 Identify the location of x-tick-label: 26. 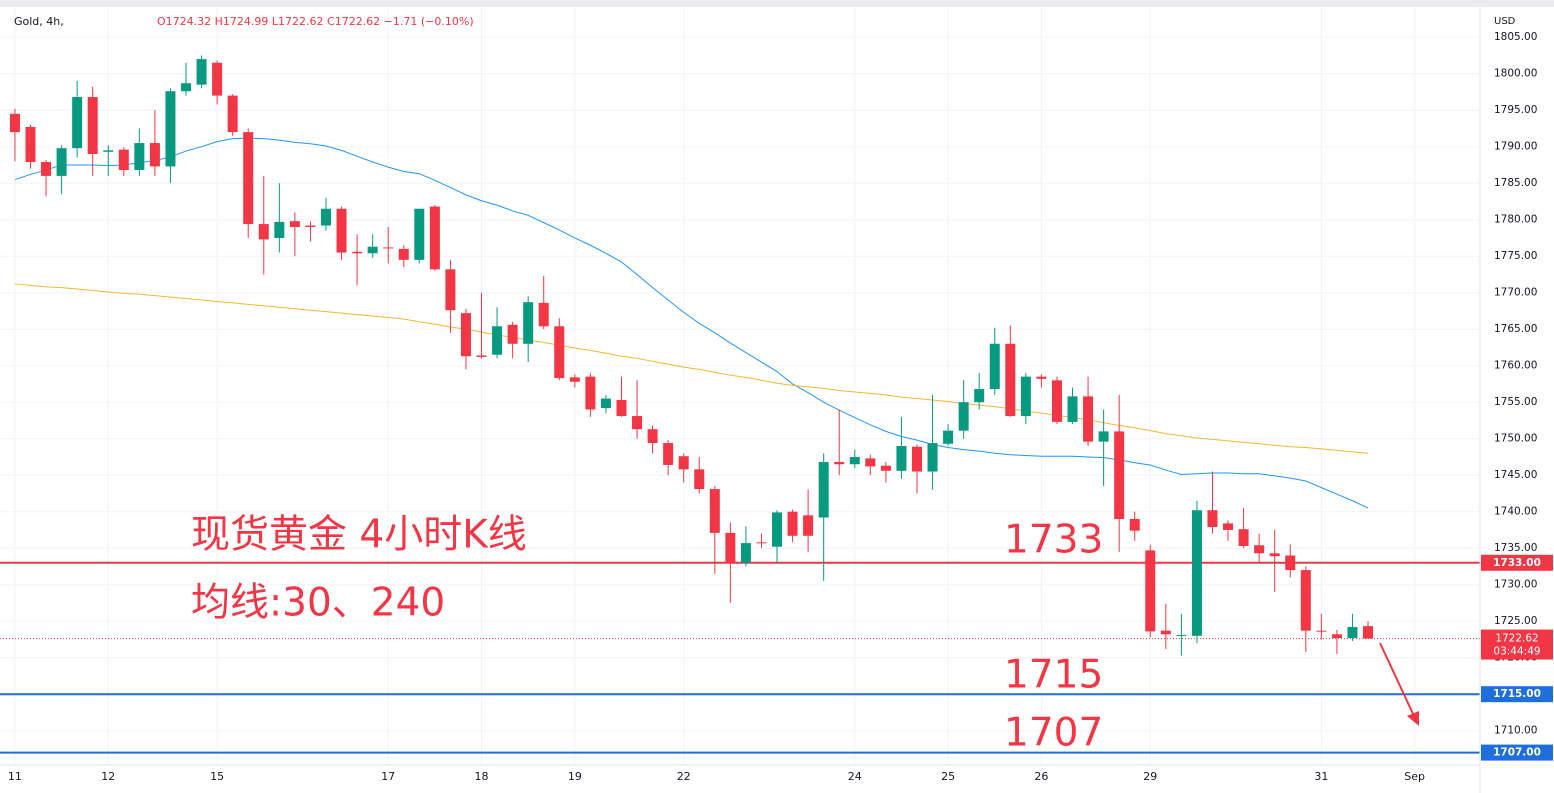
(1041, 776).